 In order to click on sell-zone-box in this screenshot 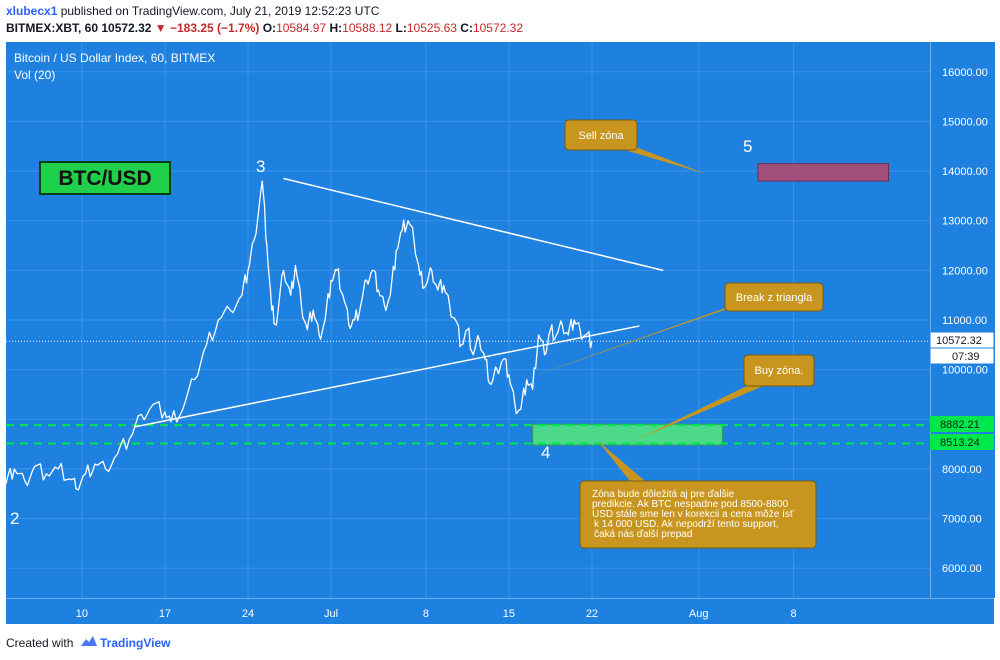, I will do `click(823, 172)`.